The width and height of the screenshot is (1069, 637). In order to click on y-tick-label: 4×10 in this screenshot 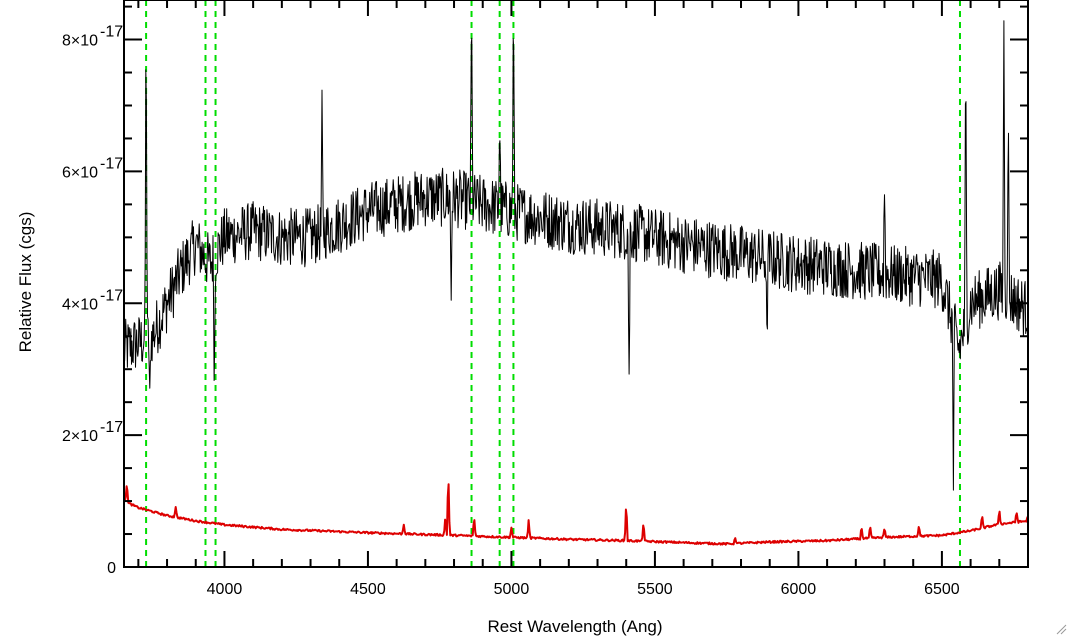, I will do `click(80, 304)`.